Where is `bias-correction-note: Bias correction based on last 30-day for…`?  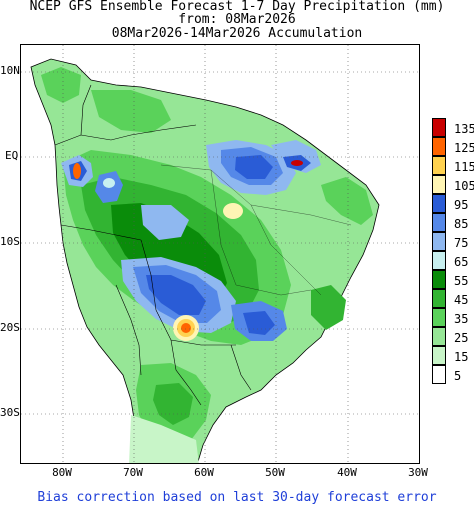 bias-correction-note: Bias correction based on last 30-day for… is located at coordinates (237, 497).